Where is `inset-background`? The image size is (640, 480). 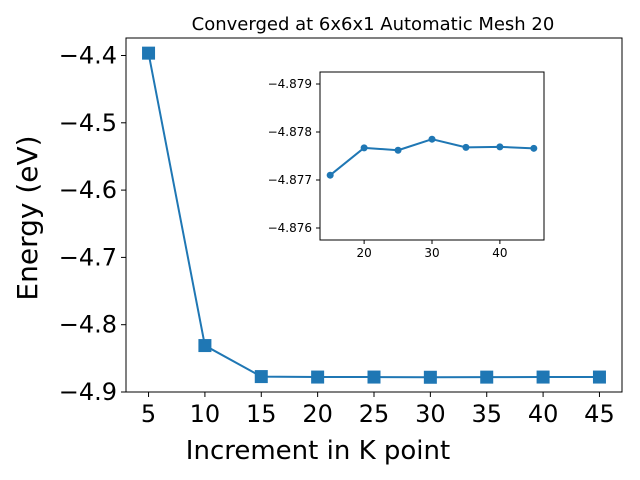
inset-background is located at coordinates (432, 156).